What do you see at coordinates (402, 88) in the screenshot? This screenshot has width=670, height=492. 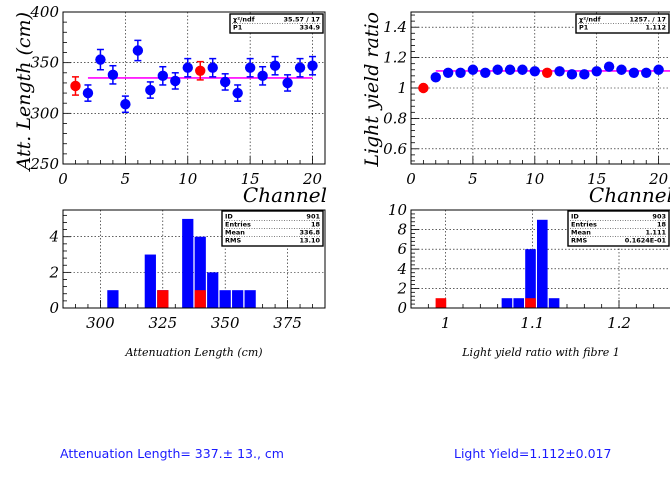 I see `y-tick-label: 1` at bounding box center [402, 88].